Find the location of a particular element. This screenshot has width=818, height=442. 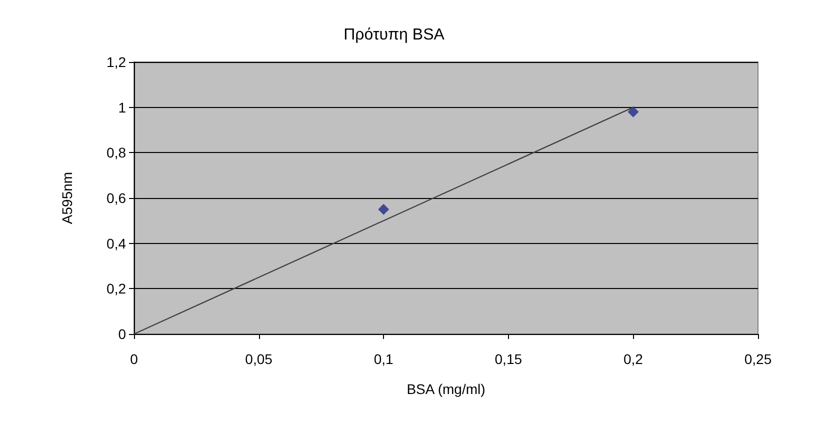

y-axis-title: A595nm is located at coordinates (67, 198).